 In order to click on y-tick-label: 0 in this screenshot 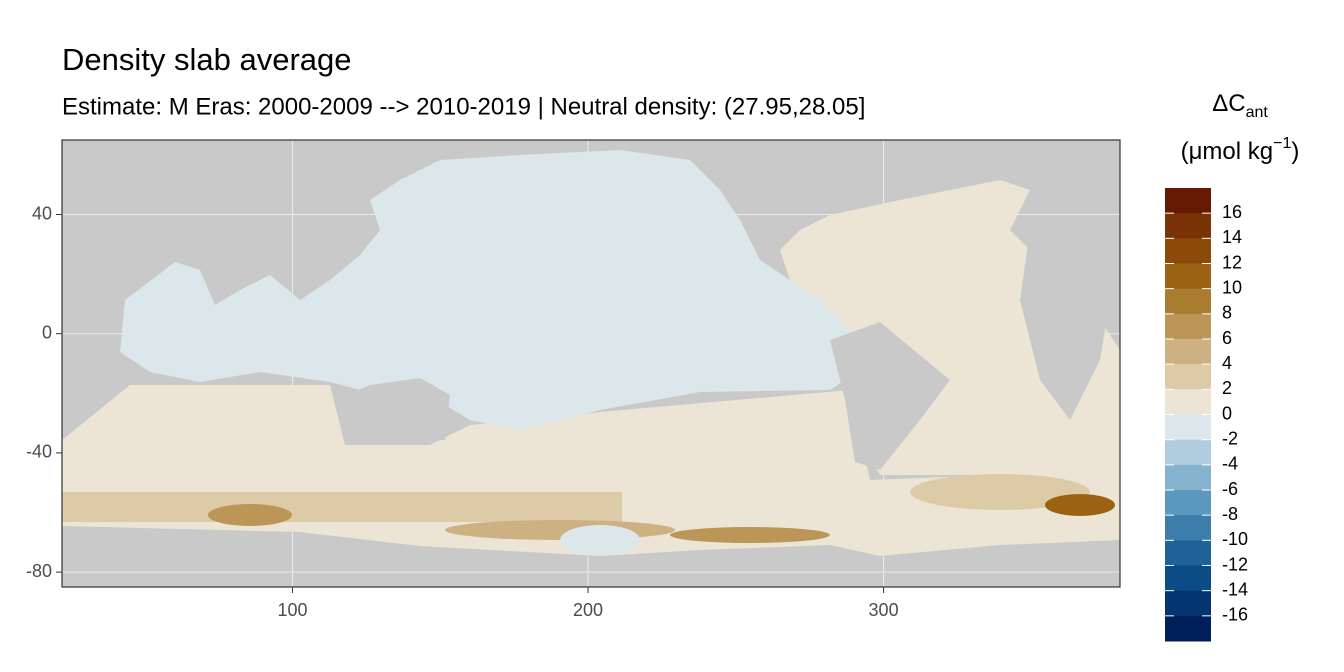, I will do `click(47, 332)`.